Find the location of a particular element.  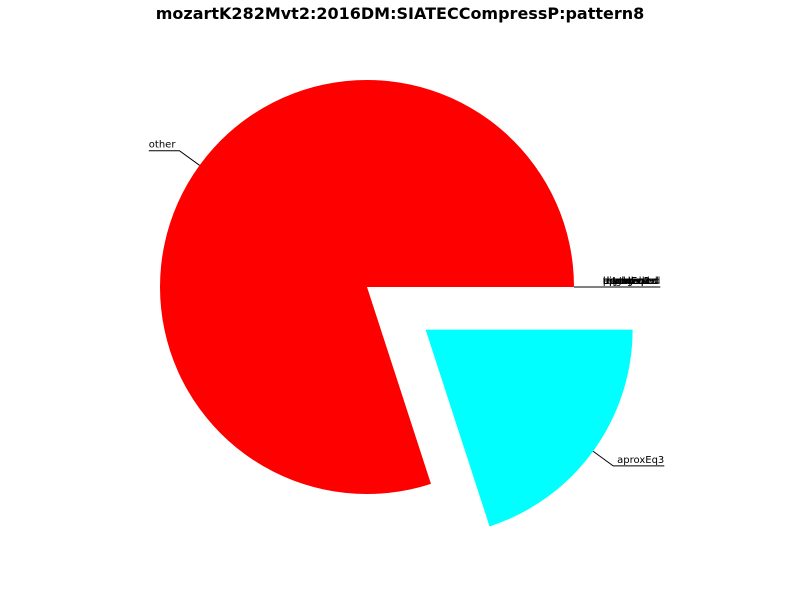

slice-label-aproxeq1: aproxEq1 is located at coordinates (626, 281).